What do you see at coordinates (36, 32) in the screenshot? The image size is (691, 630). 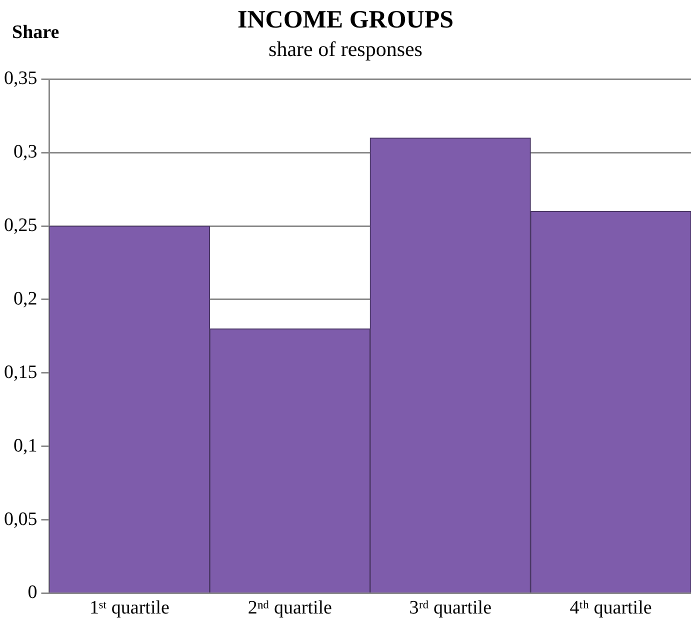 I see `y-axis-title: Share` at bounding box center [36, 32].